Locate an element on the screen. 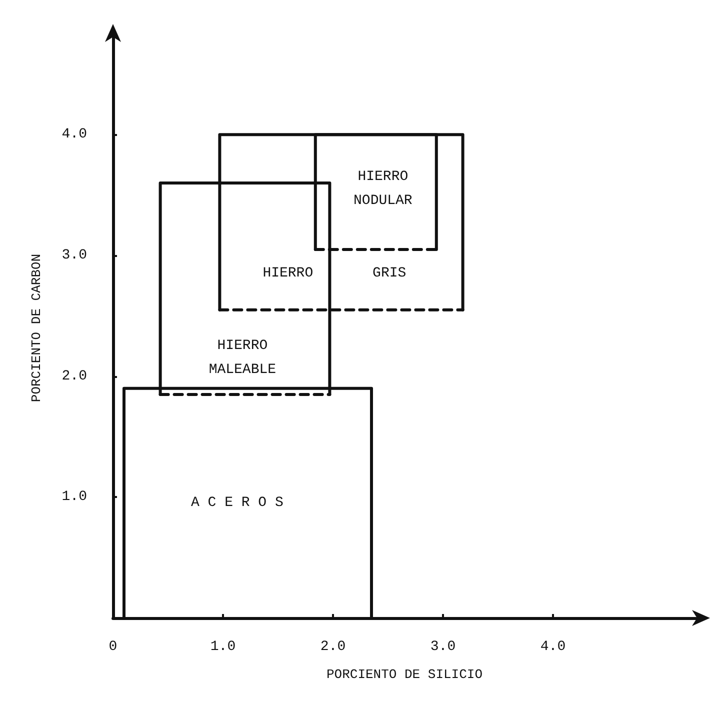 The height and width of the screenshot is (721, 724). x-axis-title: PORCIENTO DE SILICIO is located at coordinates (404, 674).